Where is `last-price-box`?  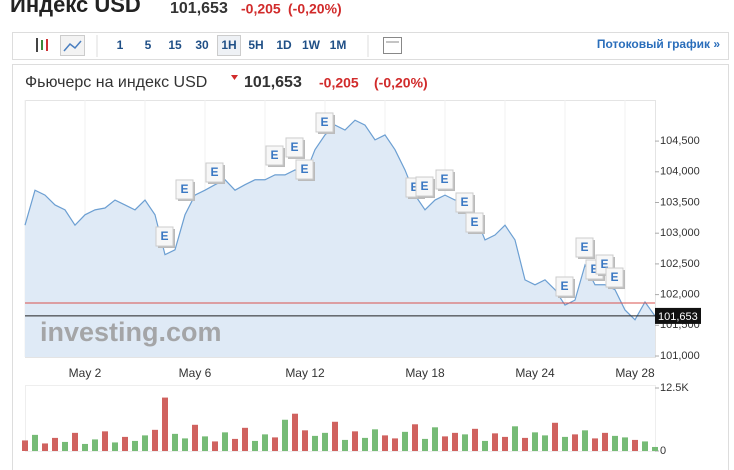 last-price-box is located at coordinates (678, 315).